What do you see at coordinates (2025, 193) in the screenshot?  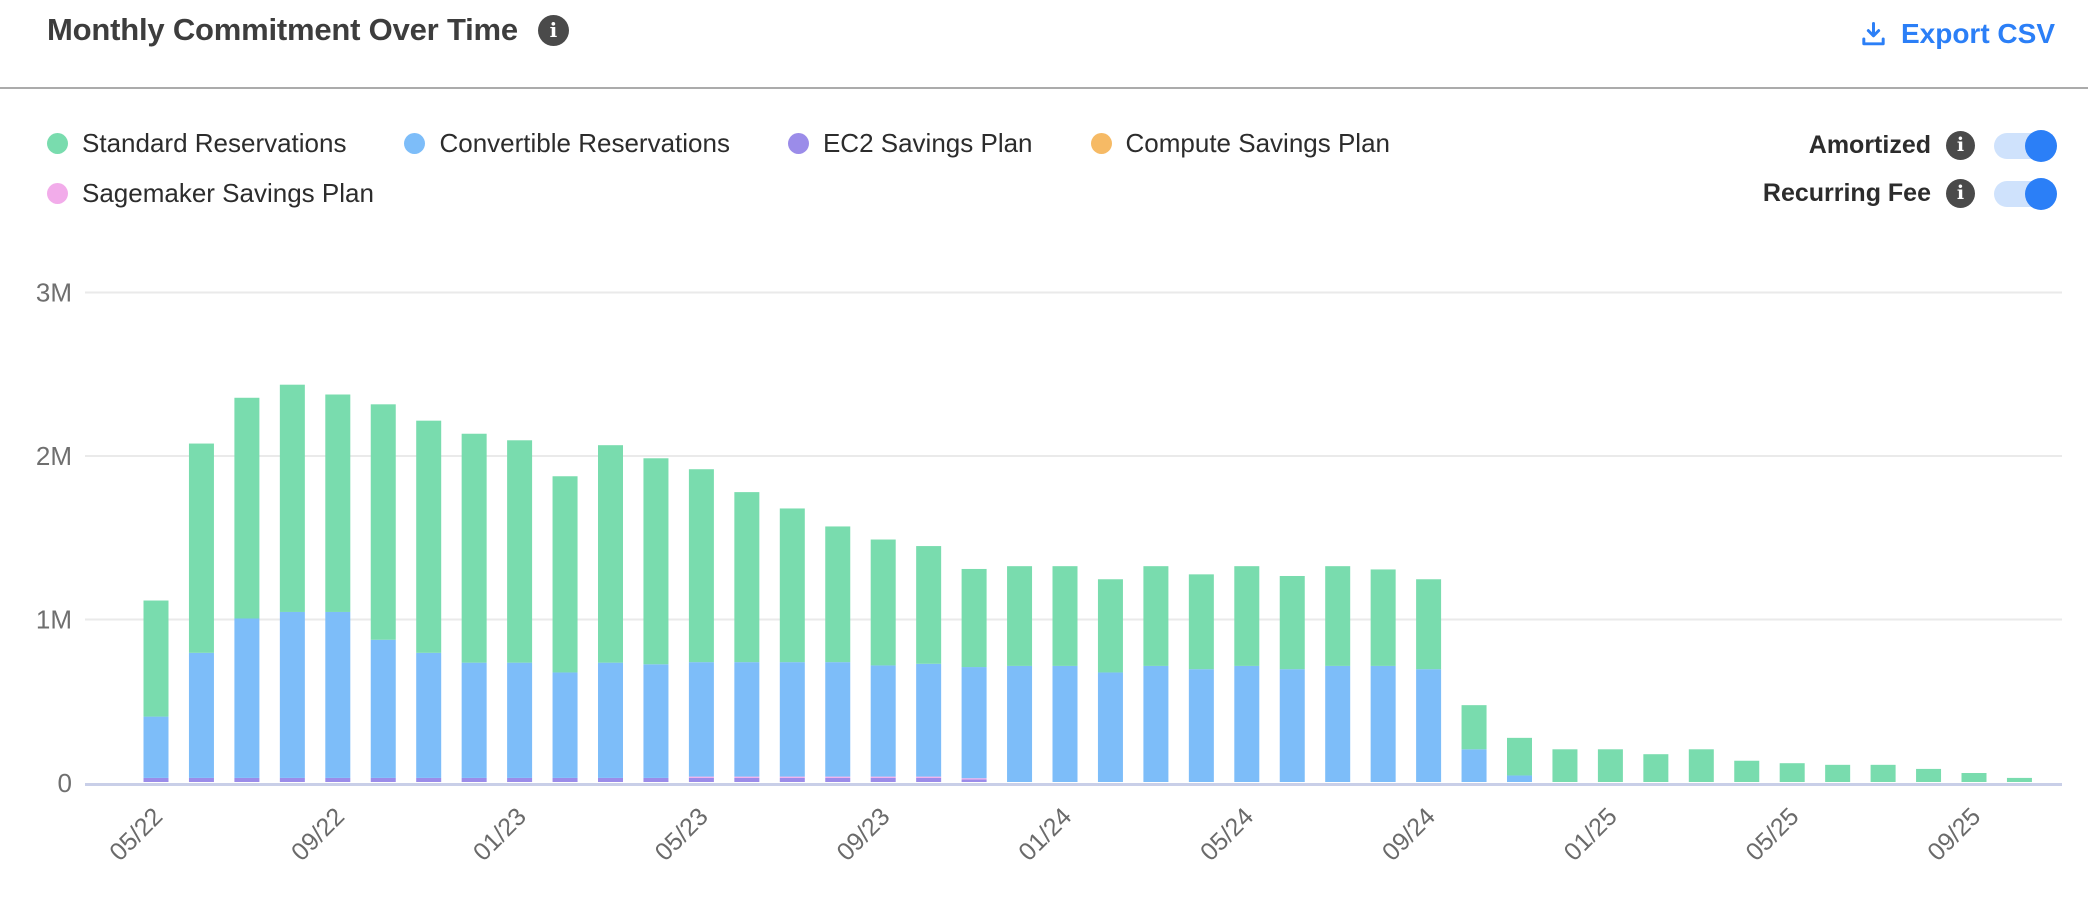 I see `recurring-fee-toggle` at bounding box center [2025, 193].